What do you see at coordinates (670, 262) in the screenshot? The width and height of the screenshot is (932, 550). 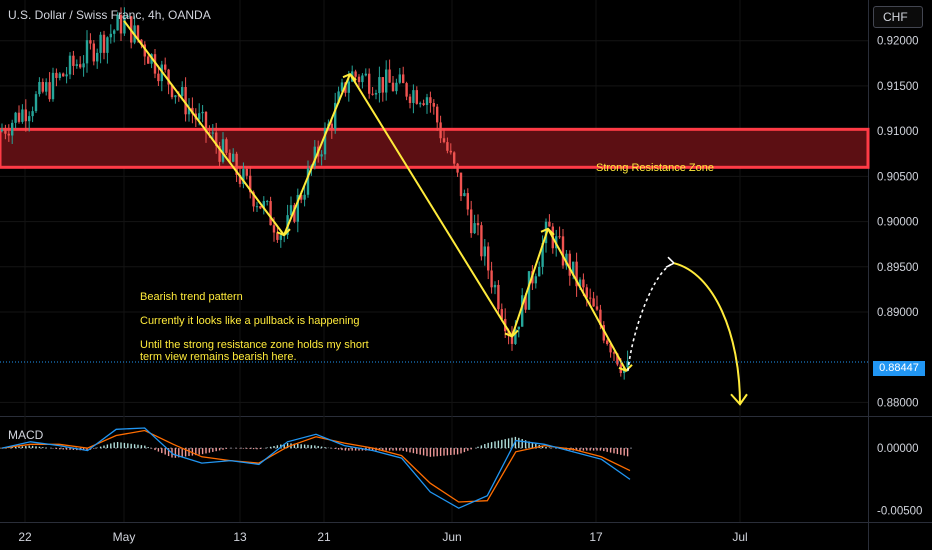 I see `projection-pullback-arrowhead` at bounding box center [670, 262].